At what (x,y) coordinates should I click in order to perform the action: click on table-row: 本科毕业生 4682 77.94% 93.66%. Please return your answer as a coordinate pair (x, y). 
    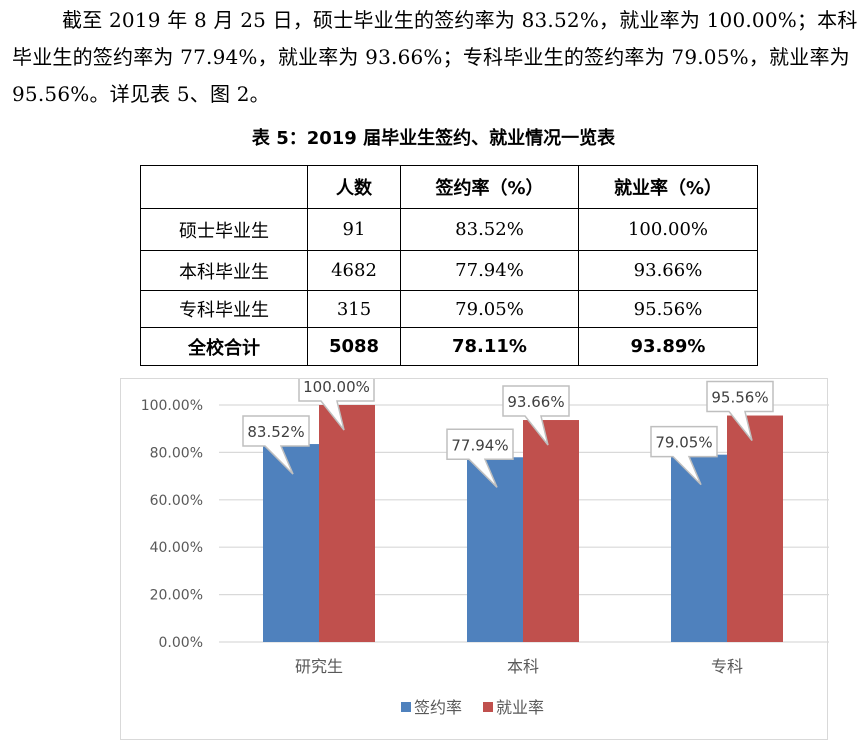
    Looking at the image, I should click on (449, 270).